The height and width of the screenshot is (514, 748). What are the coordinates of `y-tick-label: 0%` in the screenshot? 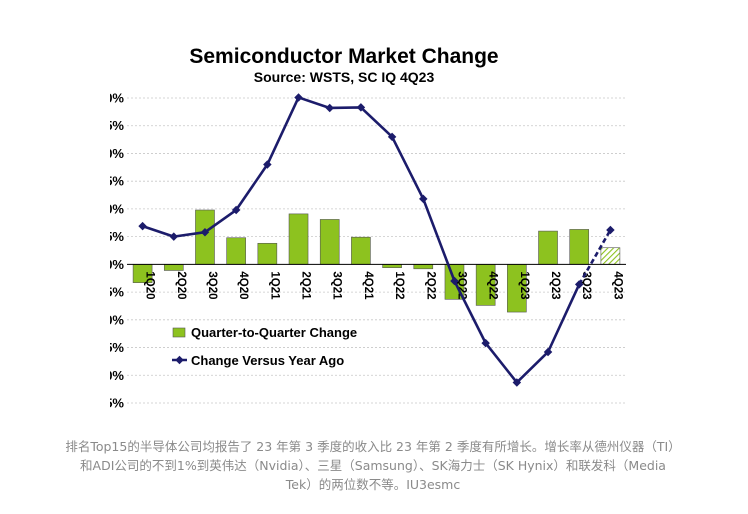 It's located at (117, 264).